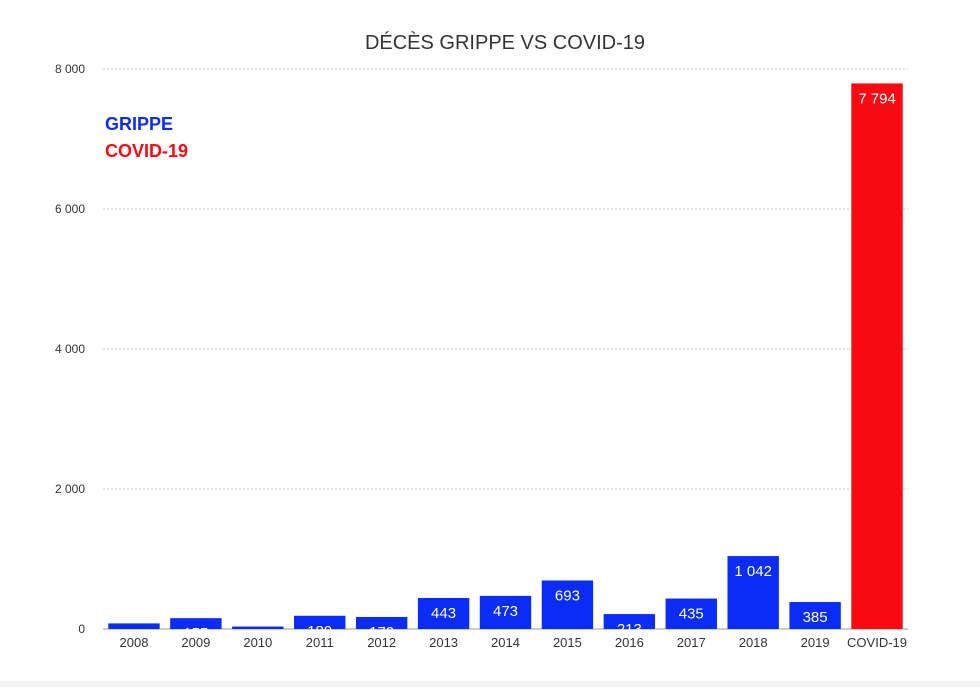  Describe the element at coordinates (146, 137) in the screenshot. I see `legend: GRIPPE COVID-19` at that location.